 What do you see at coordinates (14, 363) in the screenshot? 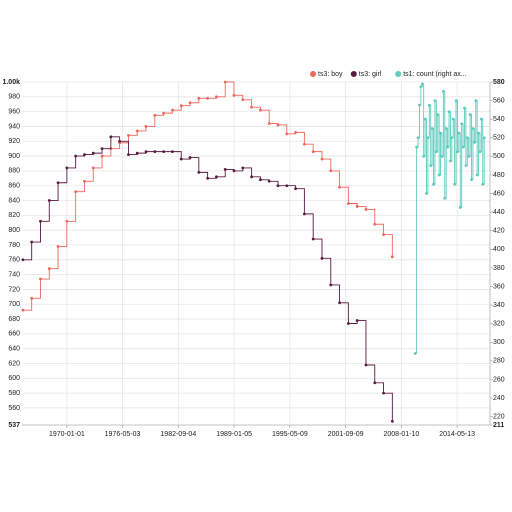
I see `y-tick-label: 620` at bounding box center [14, 363].